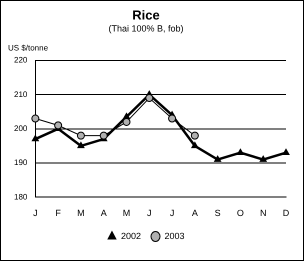  What do you see at coordinates (21, 163) in the screenshot?
I see `y-tick-label: 190` at bounding box center [21, 163].